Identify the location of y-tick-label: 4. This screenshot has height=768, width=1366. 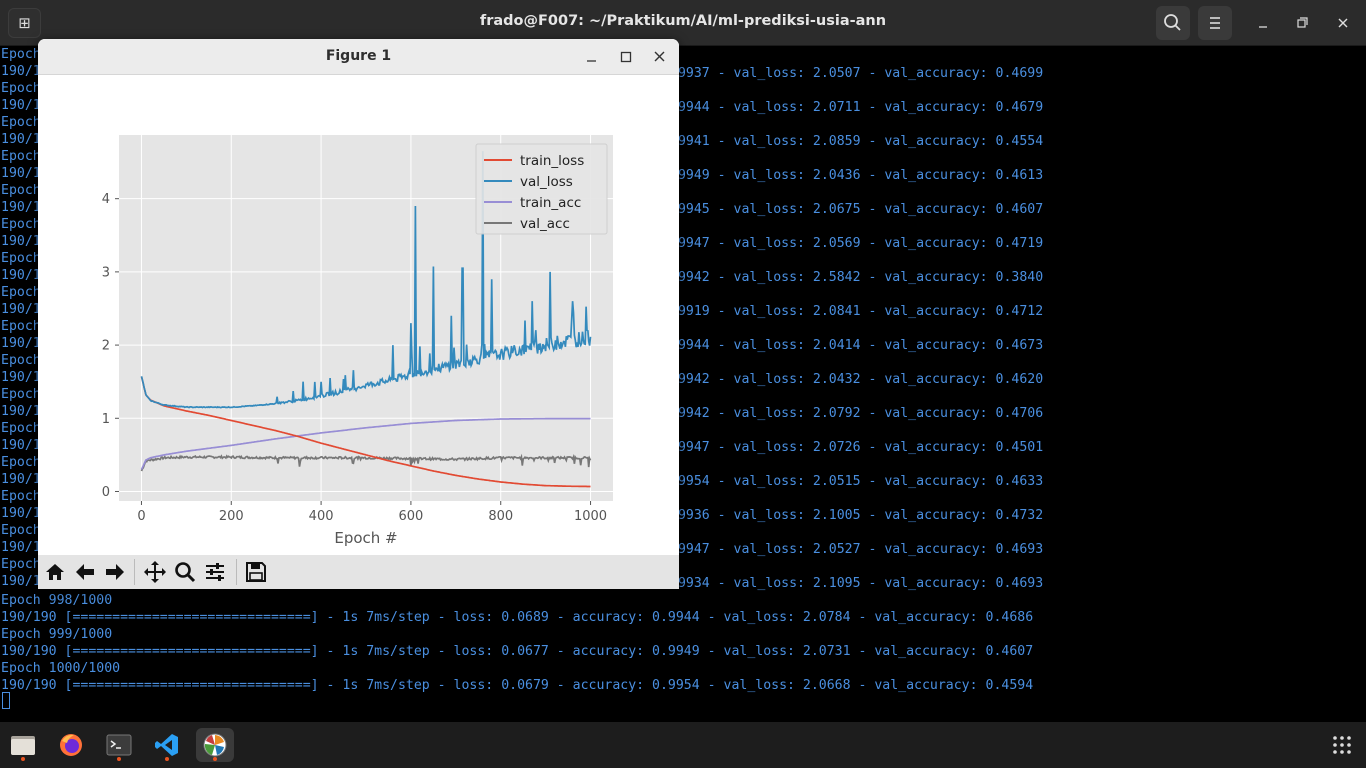
(106, 199).